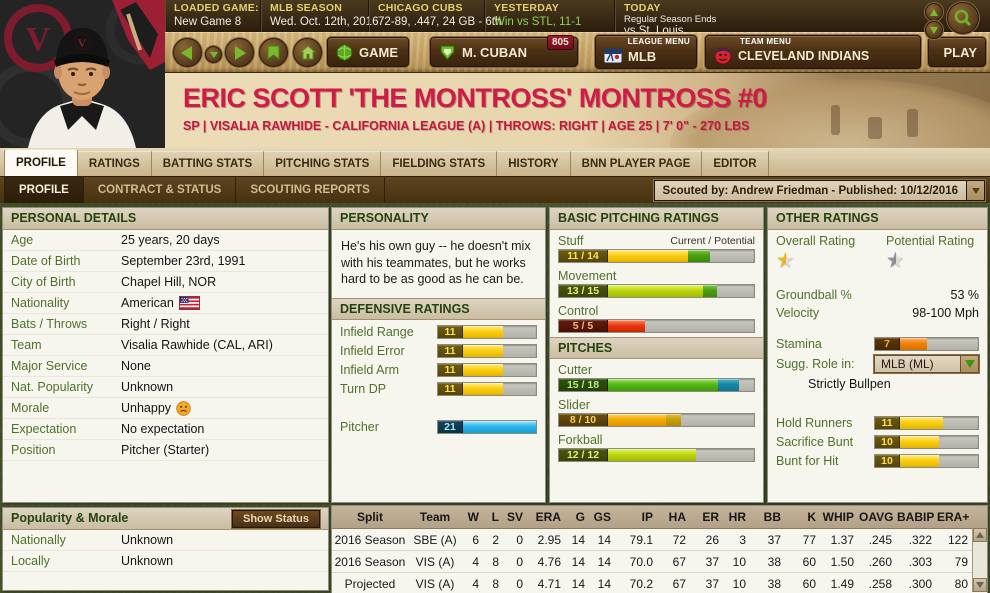 This screenshot has width=990, height=593. Describe the element at coordinates (636, 163) in the screenshot. I see `tab-bnn-player-page: BNN PLAYER PAGE` at that location.